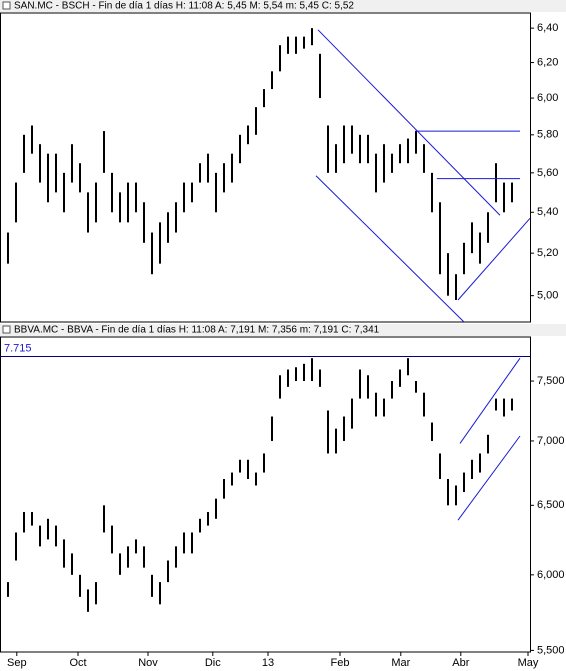 The height and width of the screenshot is (671, 566). I want to click on y-tick-label: 5,60, so click(547, 173).